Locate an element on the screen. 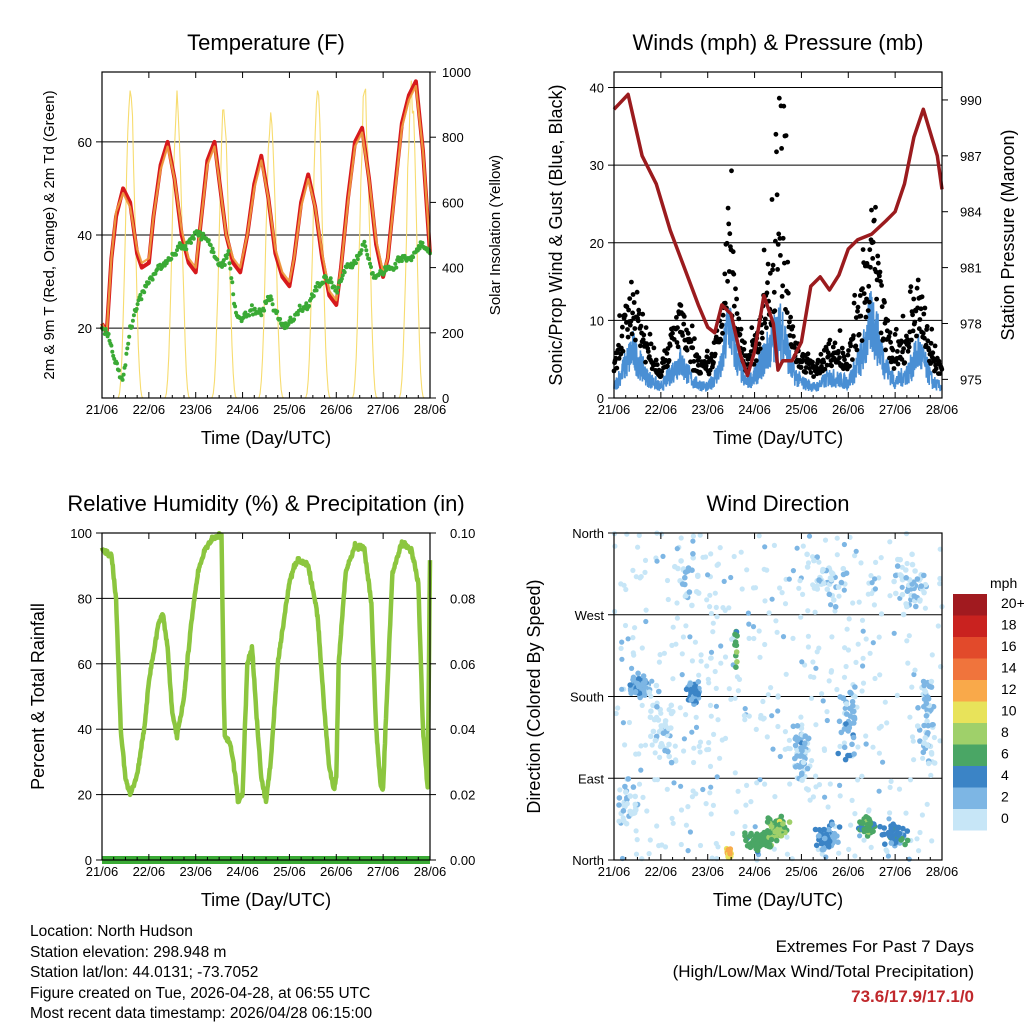 The width and height of the screenshot is (1024, 1025). y2-tick-label: 0.02 is located at coordinates (462, 795).